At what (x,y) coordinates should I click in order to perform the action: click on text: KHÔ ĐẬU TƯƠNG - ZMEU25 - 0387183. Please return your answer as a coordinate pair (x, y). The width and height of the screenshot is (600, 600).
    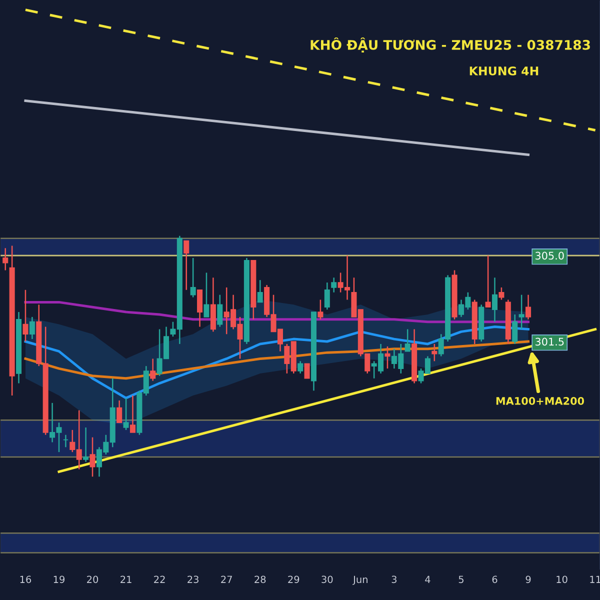
    Looking at the image, I should click on (450, 45).